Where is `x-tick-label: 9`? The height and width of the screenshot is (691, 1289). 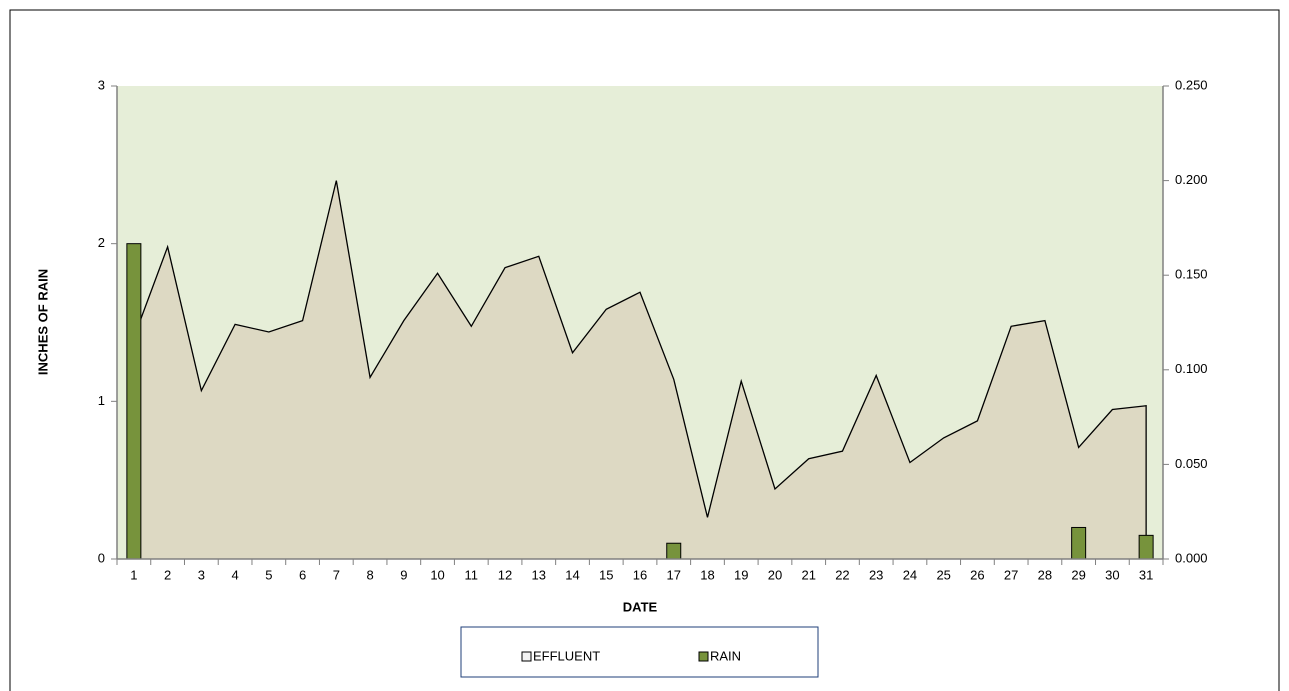
x-tick-label: 9 is located at coordinates (403, 574).